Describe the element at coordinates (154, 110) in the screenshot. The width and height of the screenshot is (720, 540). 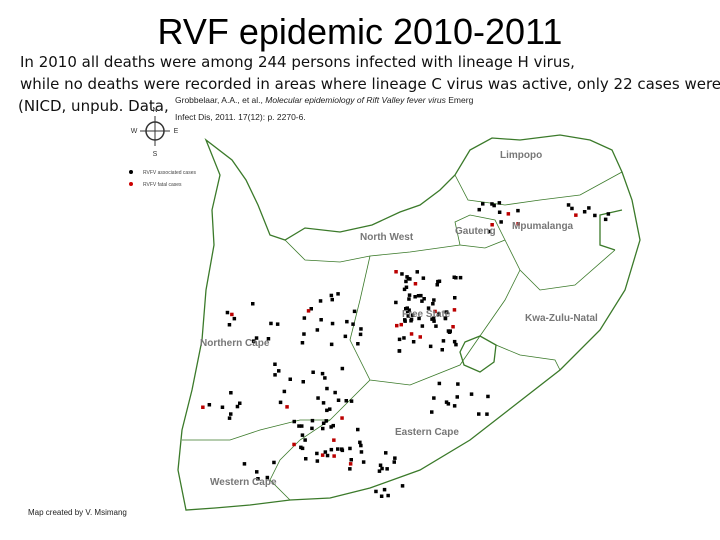
I see `compass-n: N` at that location.